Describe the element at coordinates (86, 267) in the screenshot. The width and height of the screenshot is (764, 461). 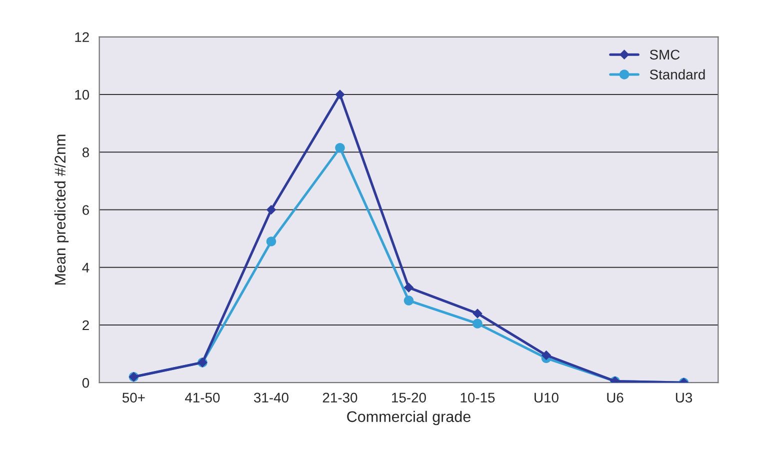
I see `y-tick-label: 4` at that location.